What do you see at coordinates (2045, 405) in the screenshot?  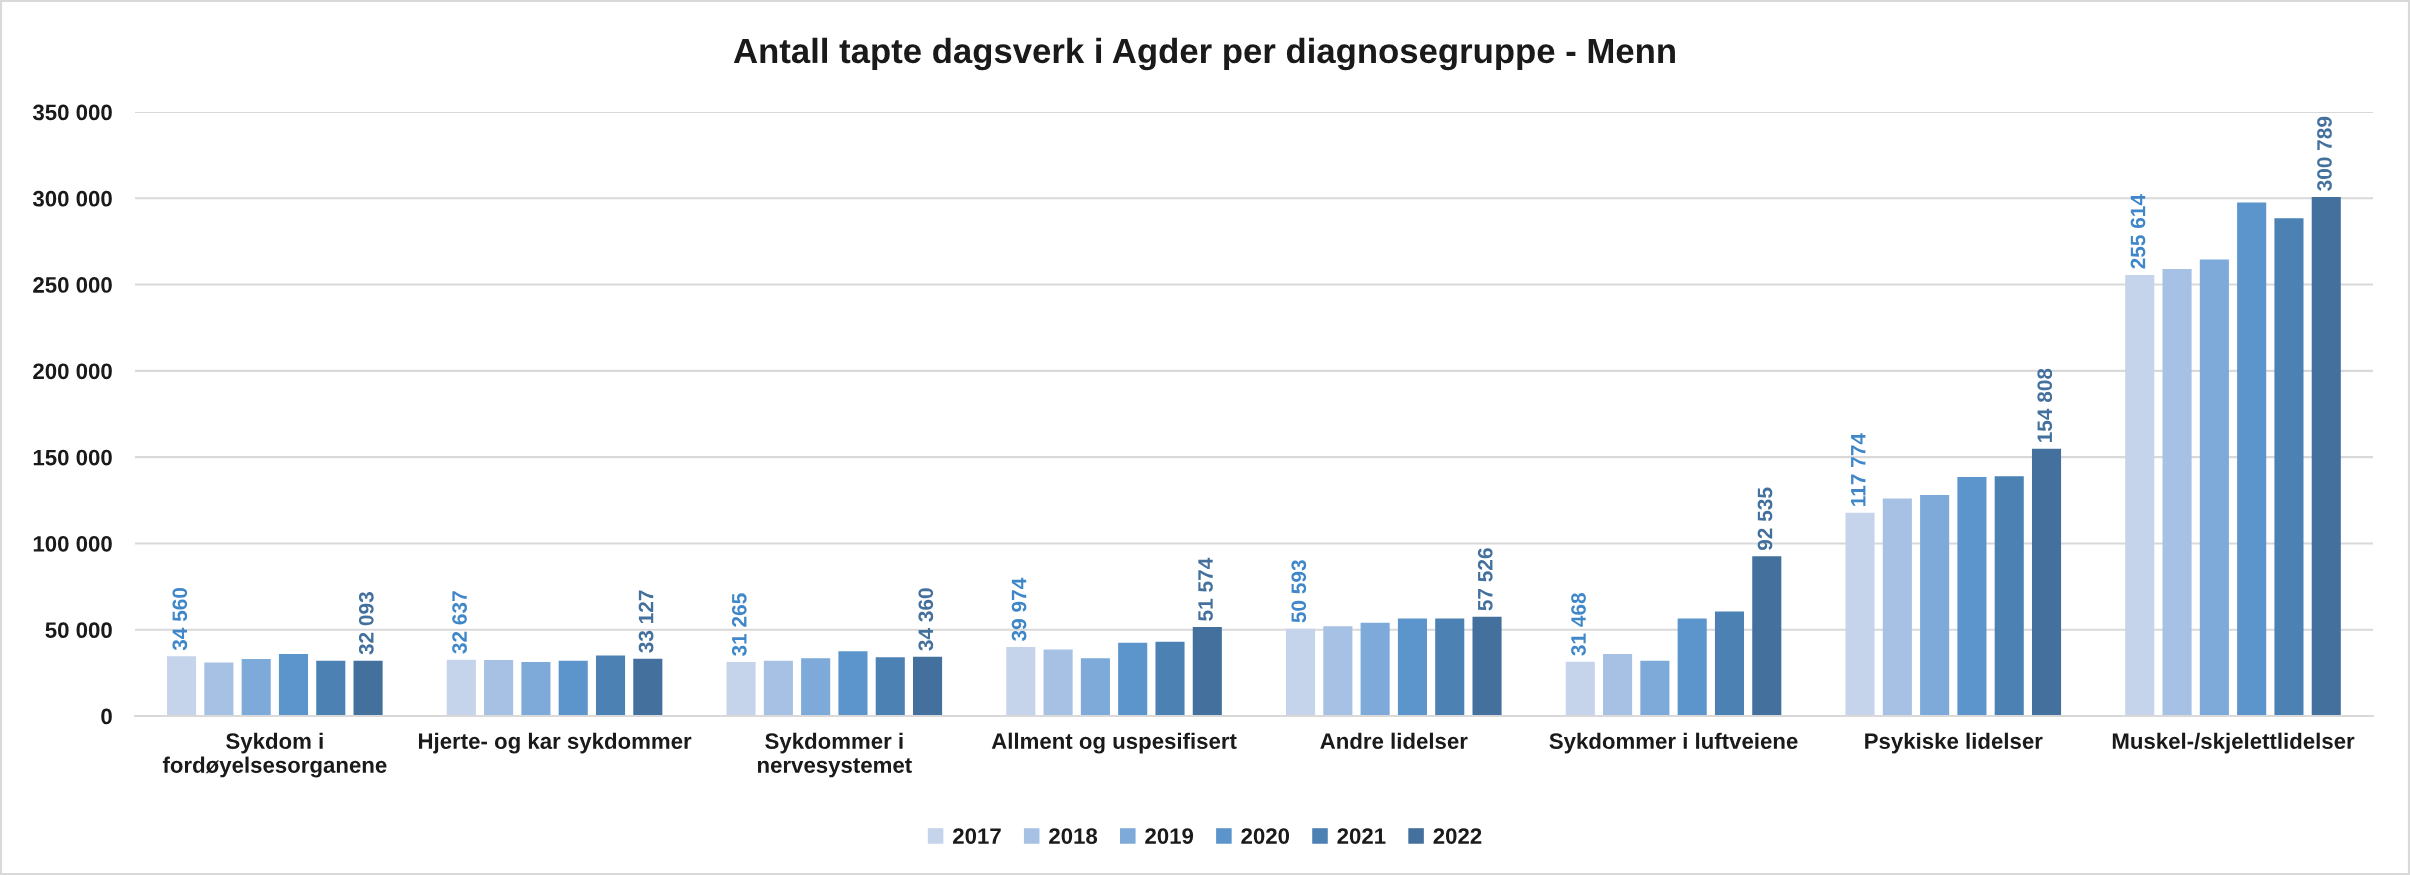 I see `data-label: 154 808` at bounding box center [2045, 405].